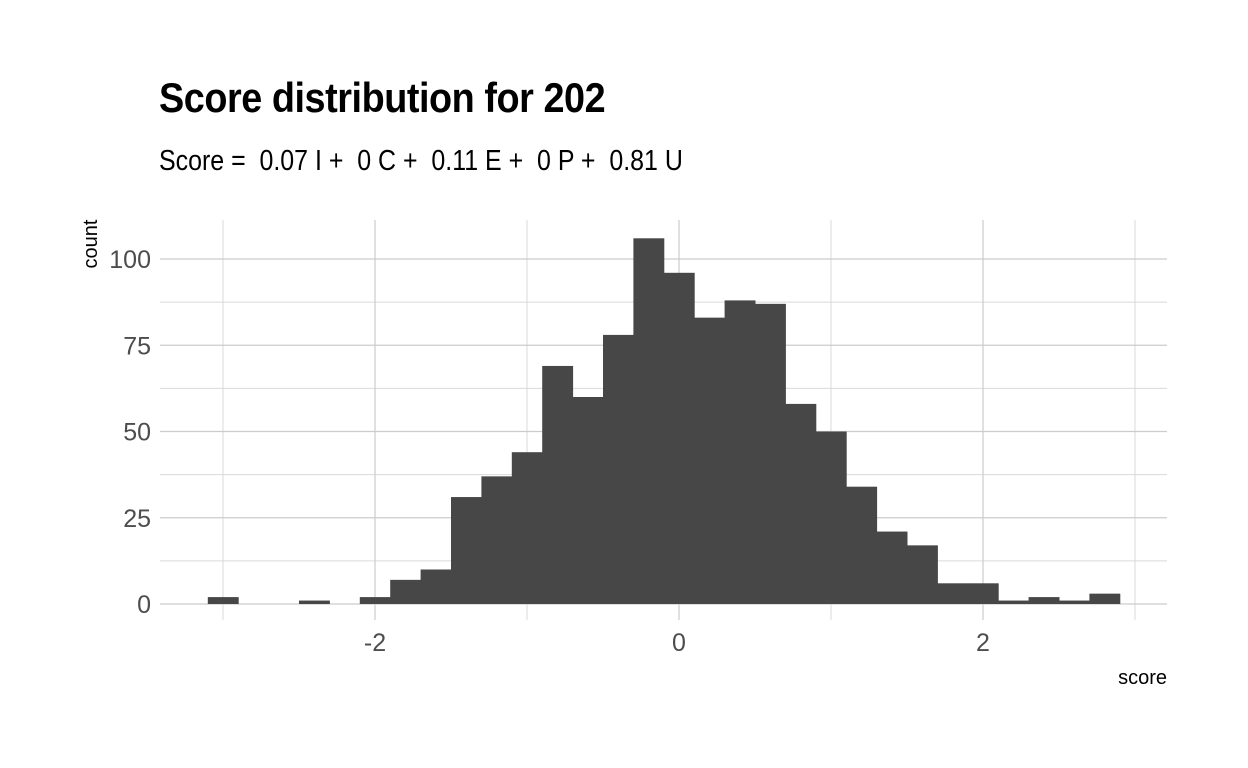 The image size is (1248, 768). Describe the element at coordinates (983, 643) in the screenshot. I see `x-tick-label: 2` at that location.